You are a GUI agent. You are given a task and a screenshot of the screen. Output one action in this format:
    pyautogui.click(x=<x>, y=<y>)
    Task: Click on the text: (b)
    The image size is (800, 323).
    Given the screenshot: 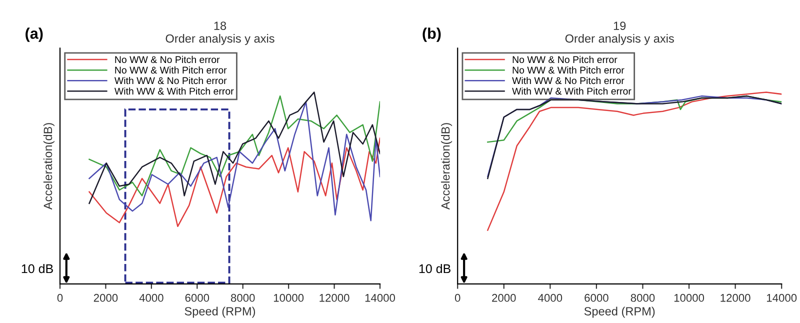 What is the action you would take?
    pyautogui.click(x=431, y=35)
    